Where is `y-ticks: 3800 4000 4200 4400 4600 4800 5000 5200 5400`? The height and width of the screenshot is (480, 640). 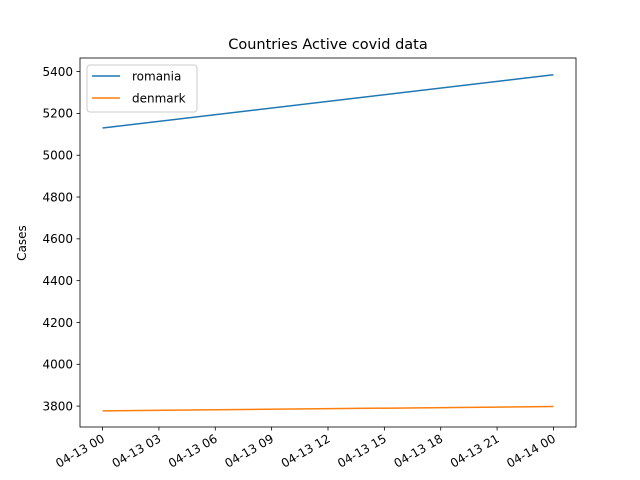 y-ticks: 3800 4000 4200 4400 4600 4800 5000 5200 5400 is located at coordinates (61, 239).